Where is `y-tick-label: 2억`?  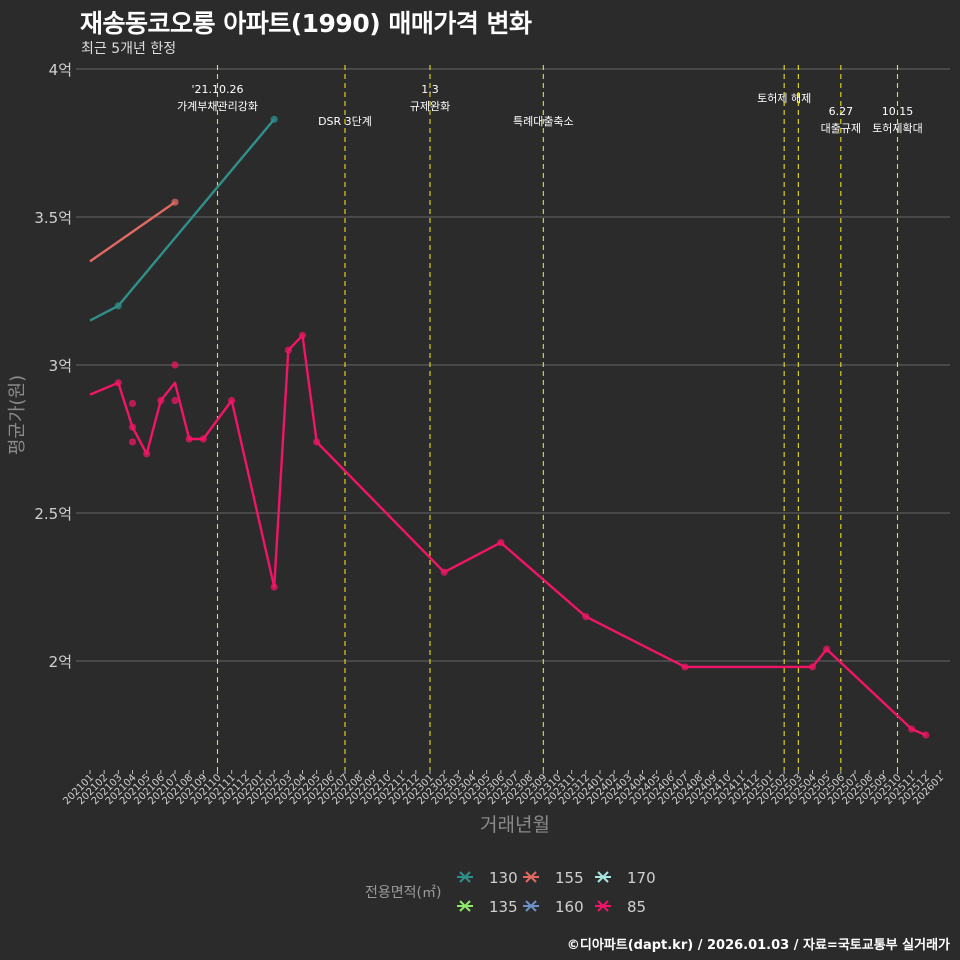
y-tick-label: 2억 is located at coordinates (60, 662).